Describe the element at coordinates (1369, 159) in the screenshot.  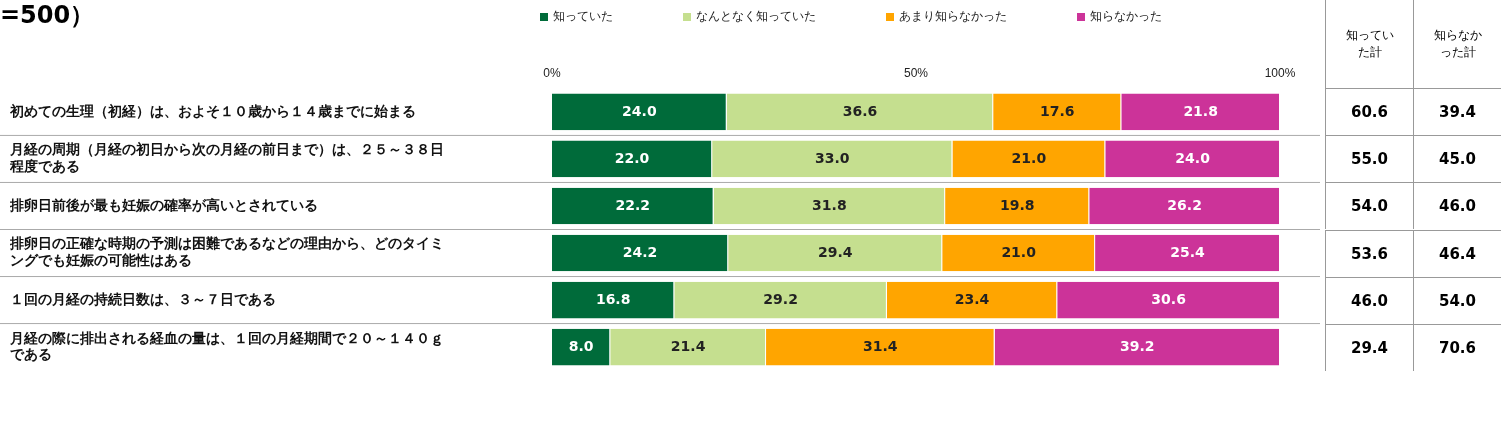
I see `text: 55.0` at that location.